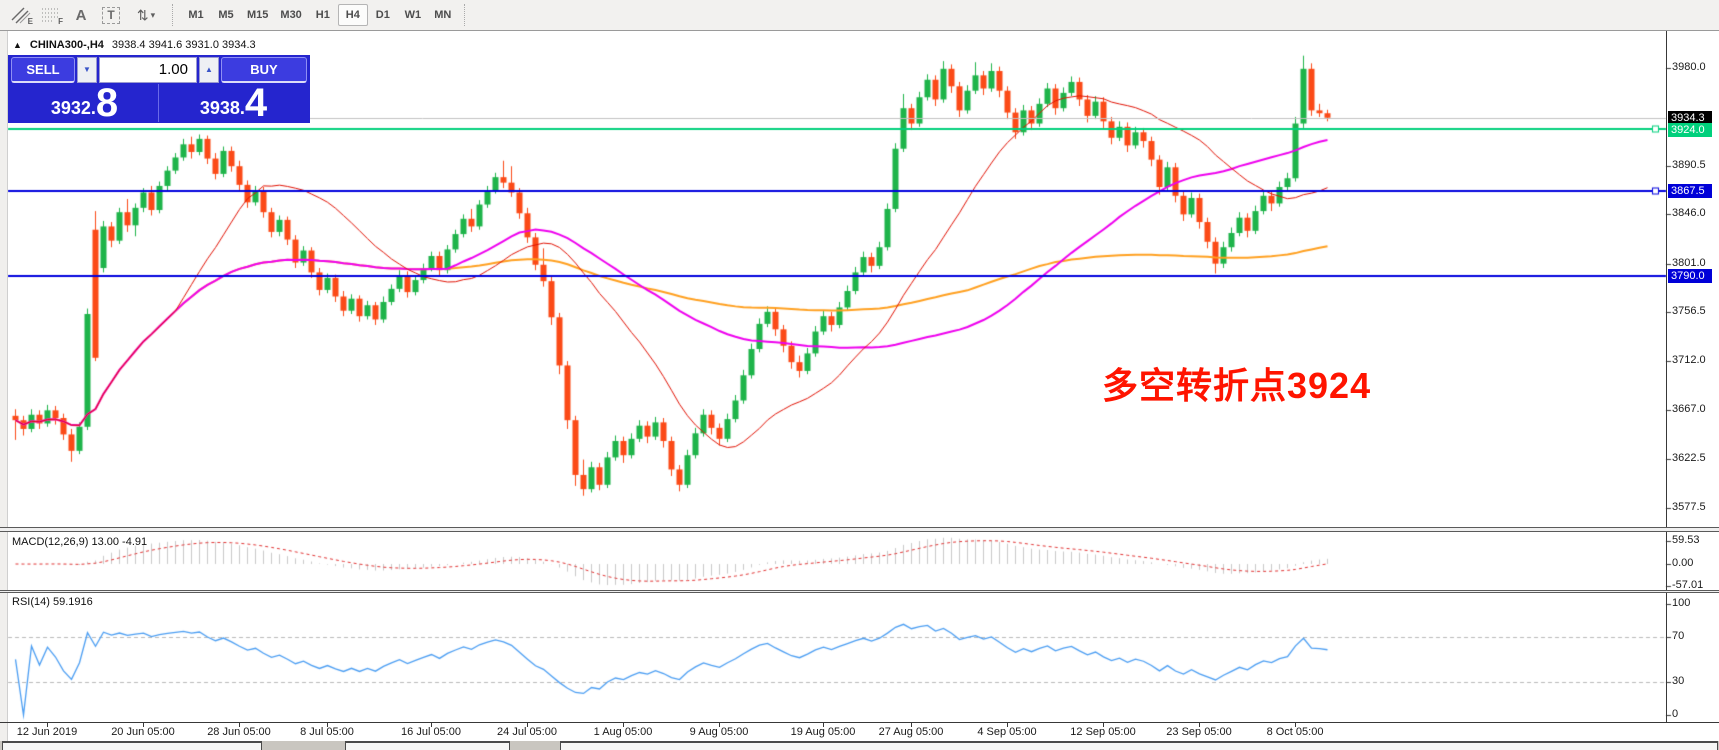 The height and width of the screenshot is (750, 1719). I want to click on ohlc-readout: 3938.4 3941.6 3931.0 3934.3, so click(183, 45).